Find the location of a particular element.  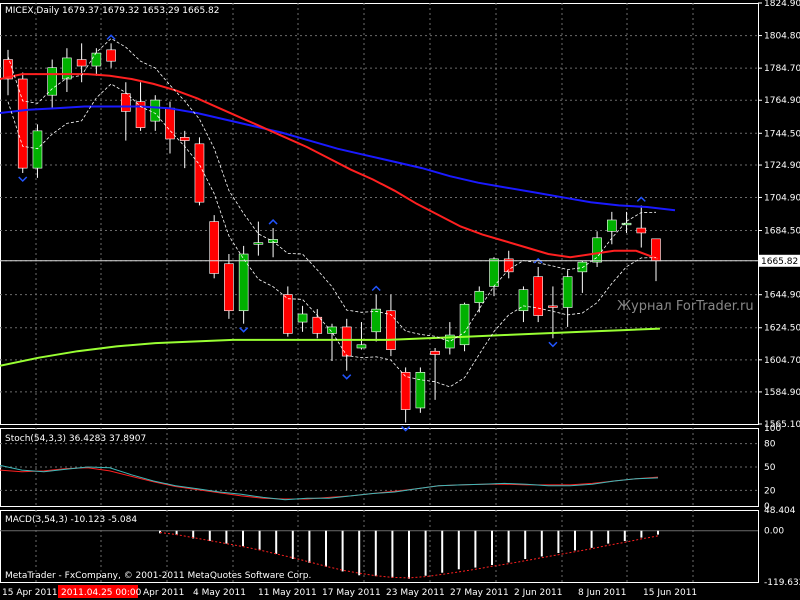

price-tick-label: 1824.90 is located at coordinates (782, 4).